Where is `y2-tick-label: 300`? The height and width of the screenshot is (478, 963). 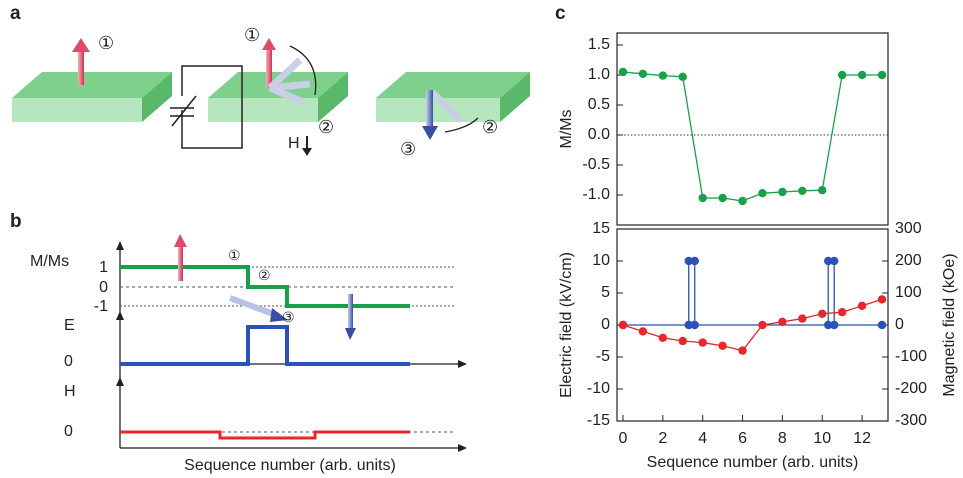 y2-tick-label: 300 is located at coordinates (908, 228).